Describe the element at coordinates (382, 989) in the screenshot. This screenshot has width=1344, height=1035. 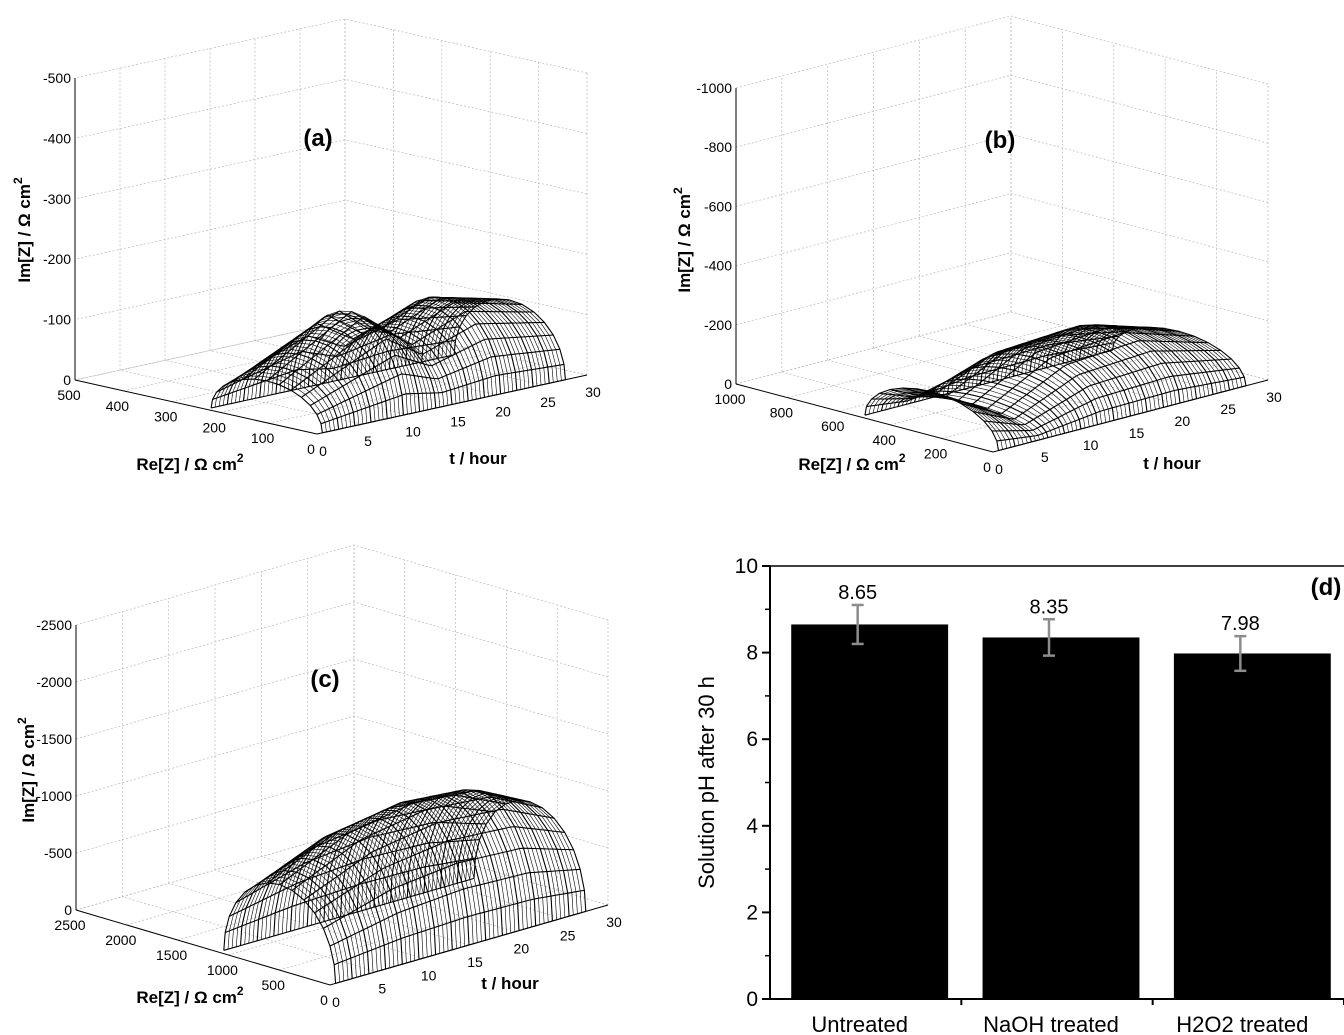
I see `t-tick-label: 5` at that location.